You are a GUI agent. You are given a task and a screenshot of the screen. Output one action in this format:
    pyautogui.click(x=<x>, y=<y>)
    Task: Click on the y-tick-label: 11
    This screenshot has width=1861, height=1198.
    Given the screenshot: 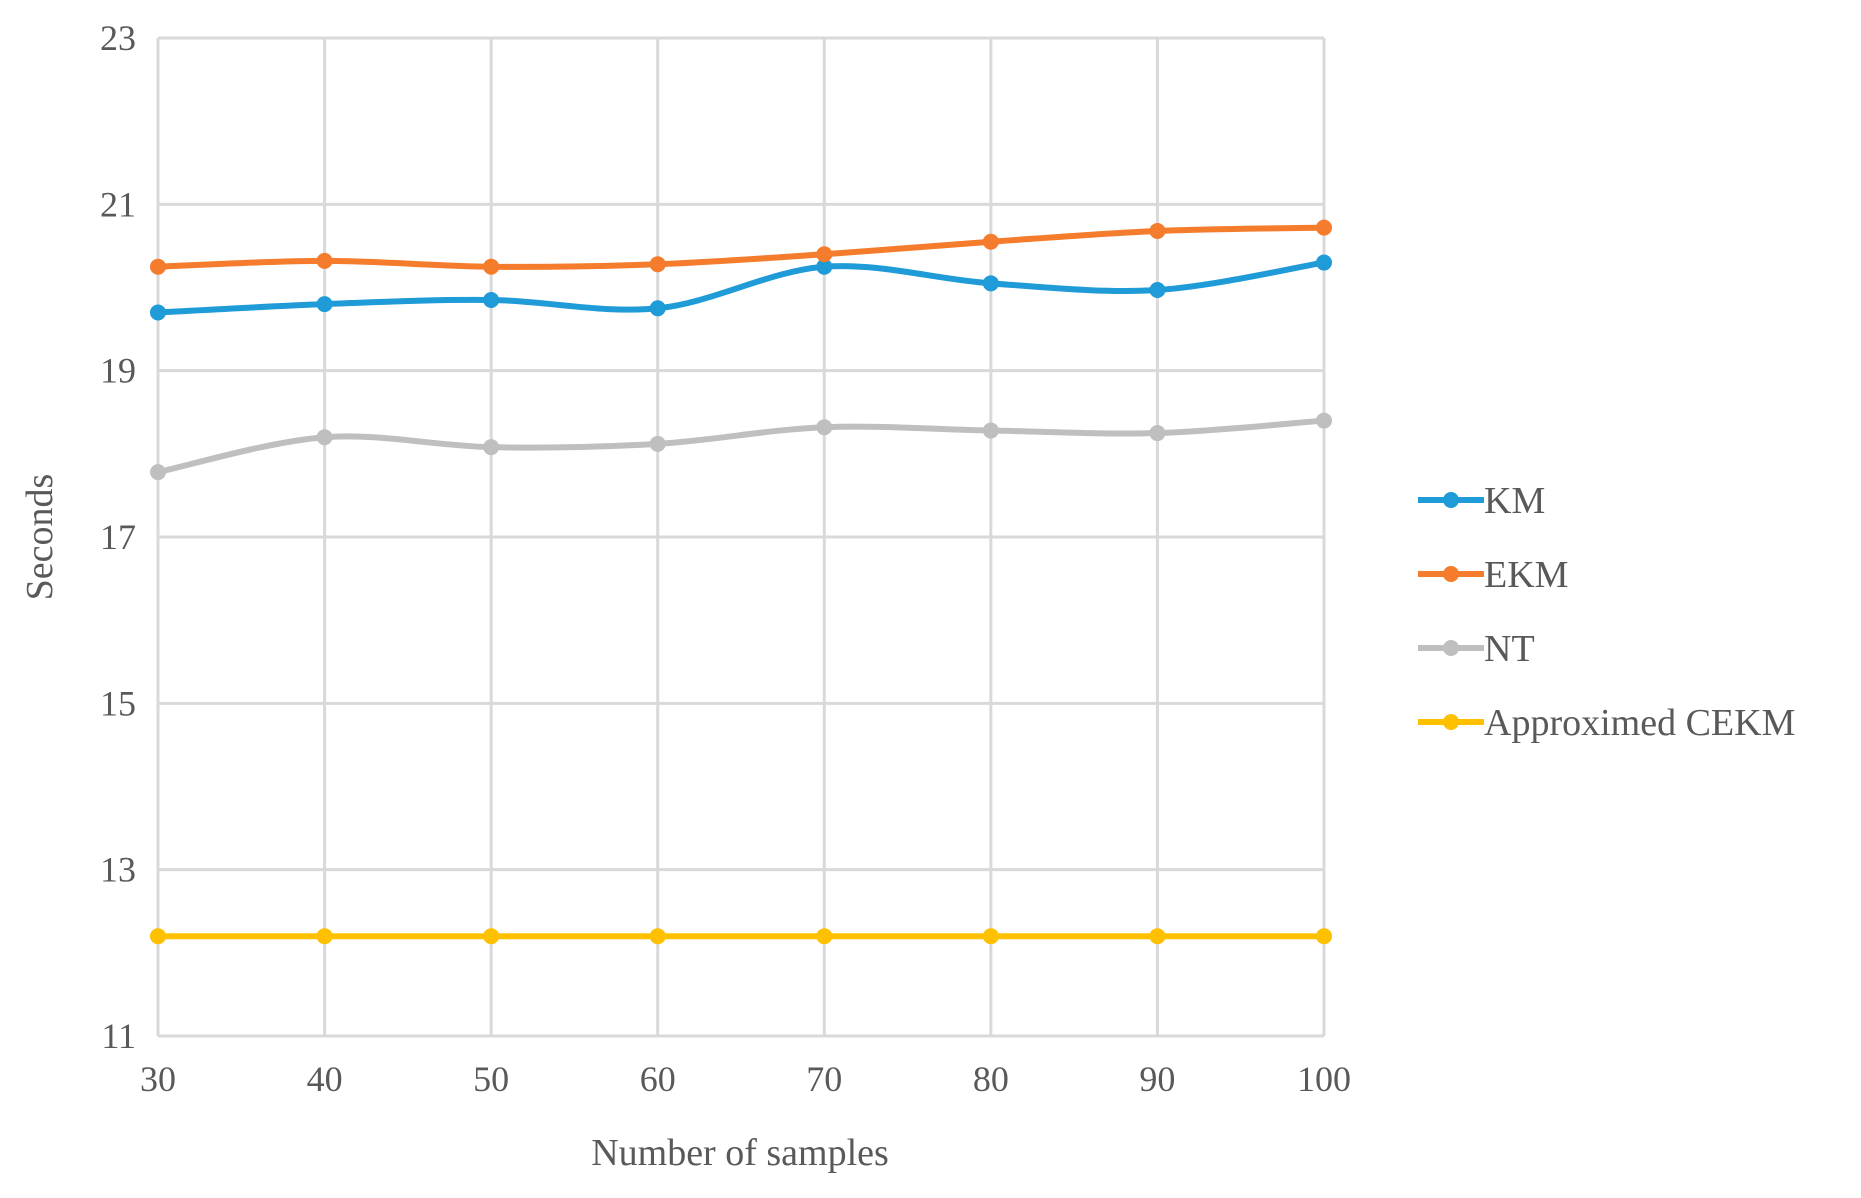 What is the action you would take?
    pyautogui.click(x=118, y=1036)
    